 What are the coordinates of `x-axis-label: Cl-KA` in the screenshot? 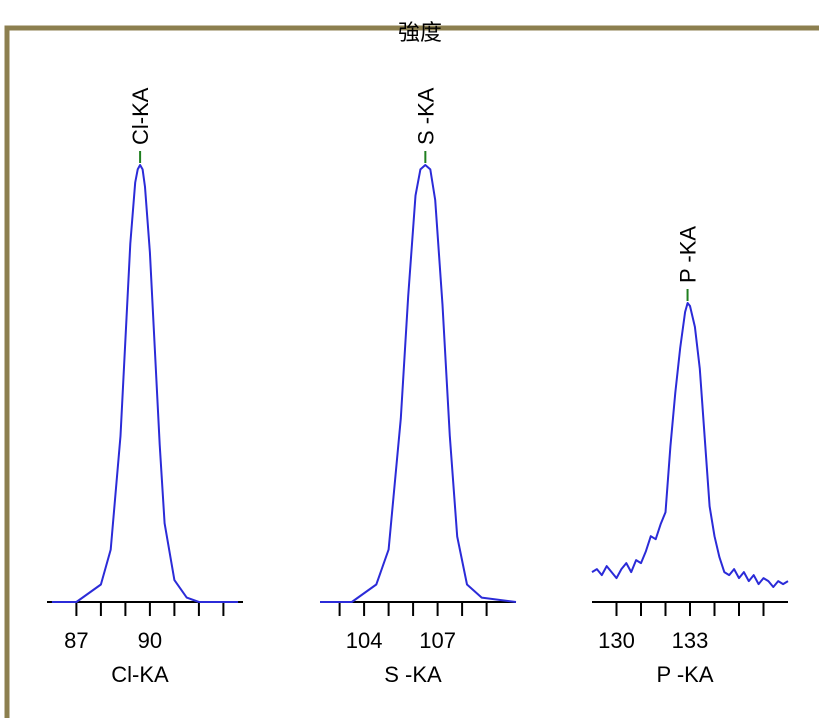 It's located at (140, 674).